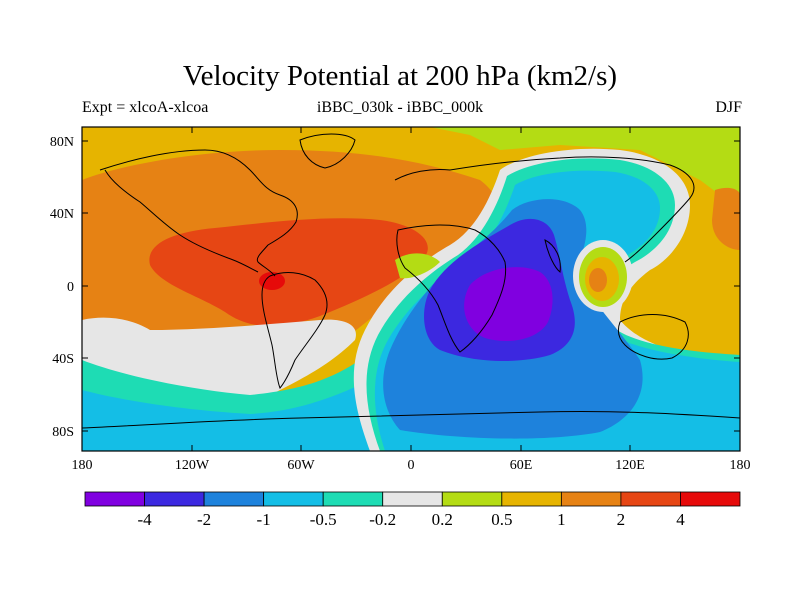 Image resolution: width=800 pixels, height=600 pixels. What do you see at coordinates (561, 519) in the screenshot?
I see `colorbar-label: 1` at bounding box center [561, 519].